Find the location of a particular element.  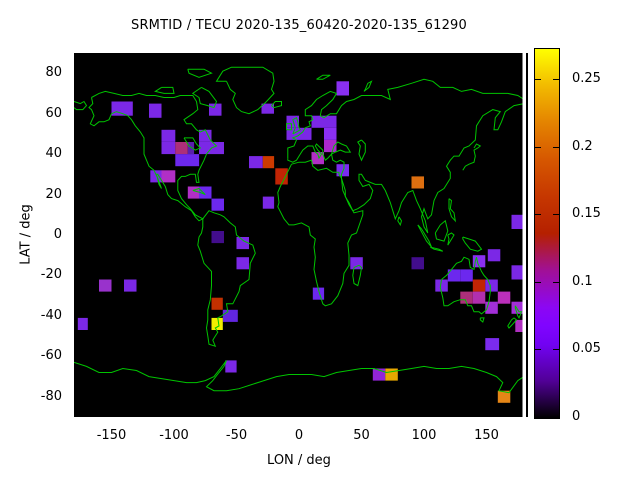

colorbar-tick-label: 0.2 is located at coordinates (582, 146).